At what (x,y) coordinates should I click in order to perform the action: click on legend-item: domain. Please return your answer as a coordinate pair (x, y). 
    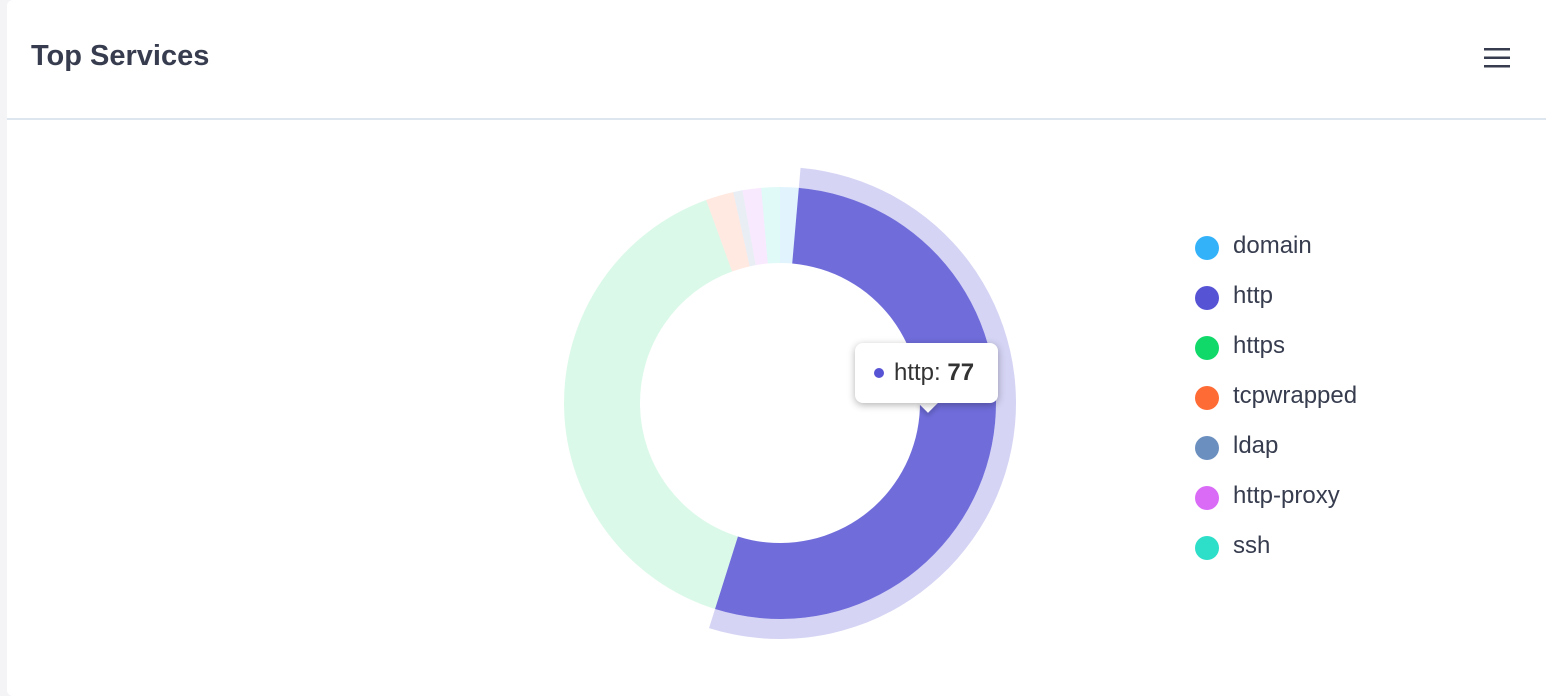
    Looking at the image, I should click on (1276, 257).